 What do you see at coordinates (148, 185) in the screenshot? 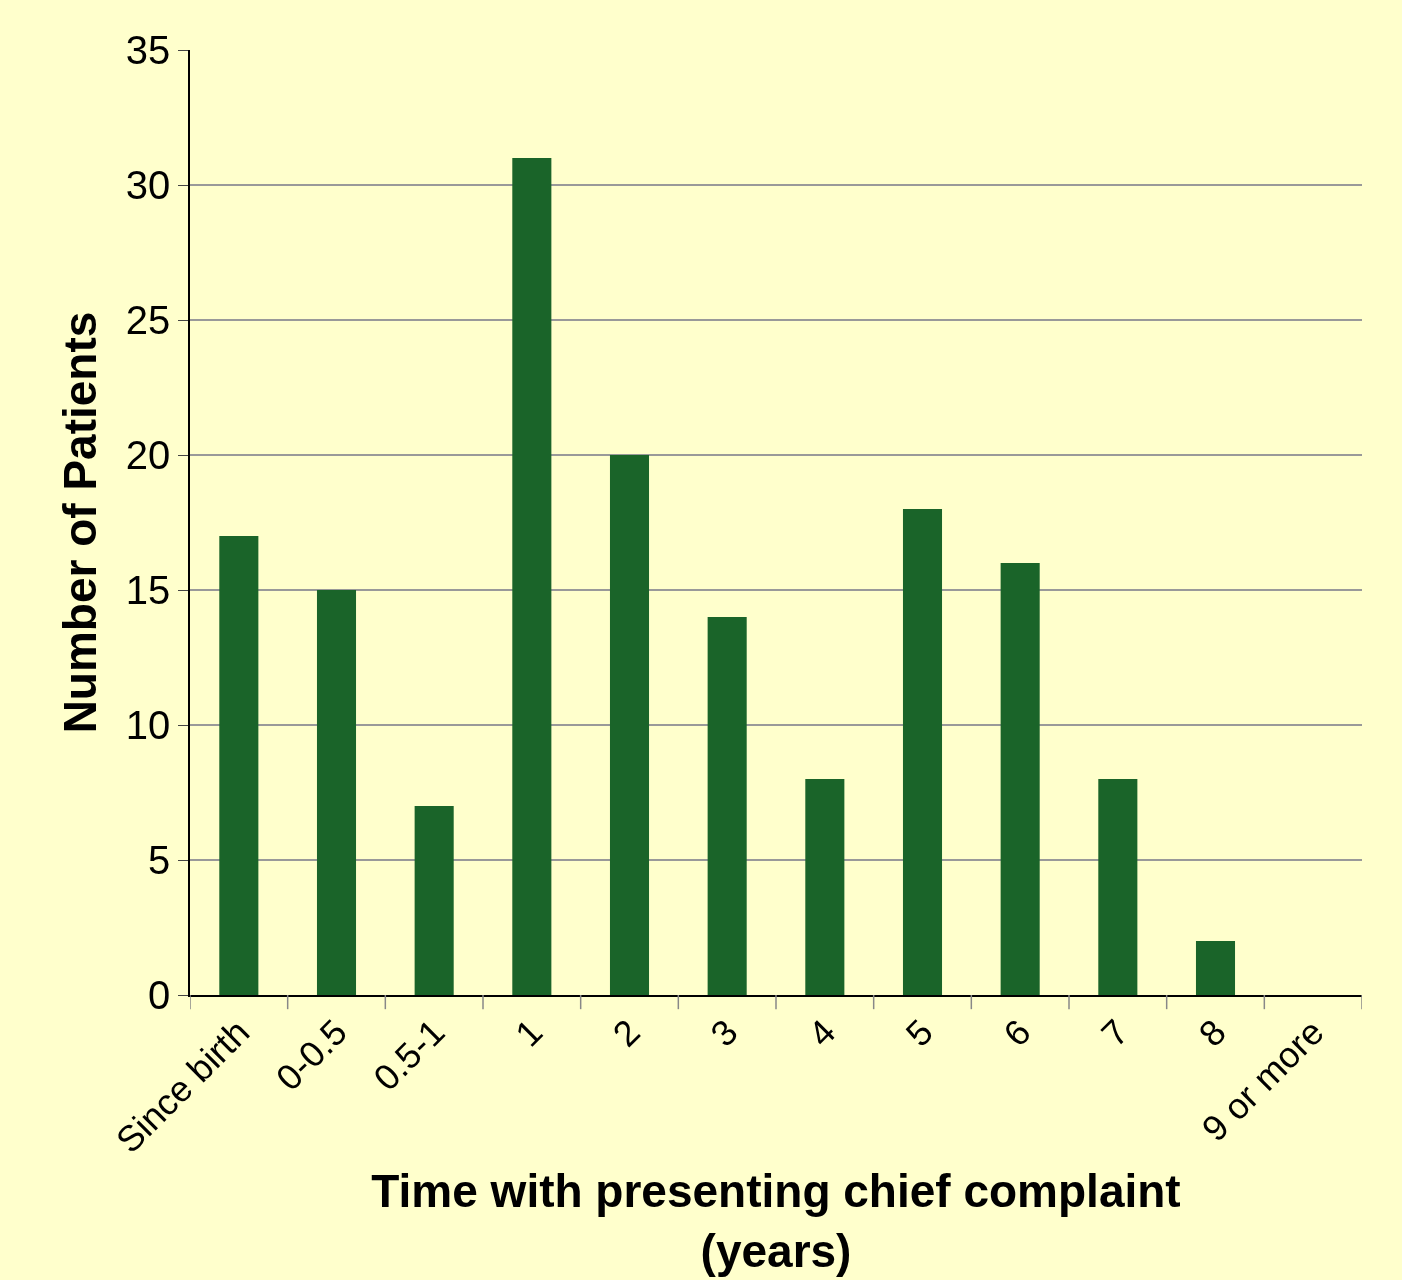
I see `y-tick-label: 30` at bounding box center [148, 185].